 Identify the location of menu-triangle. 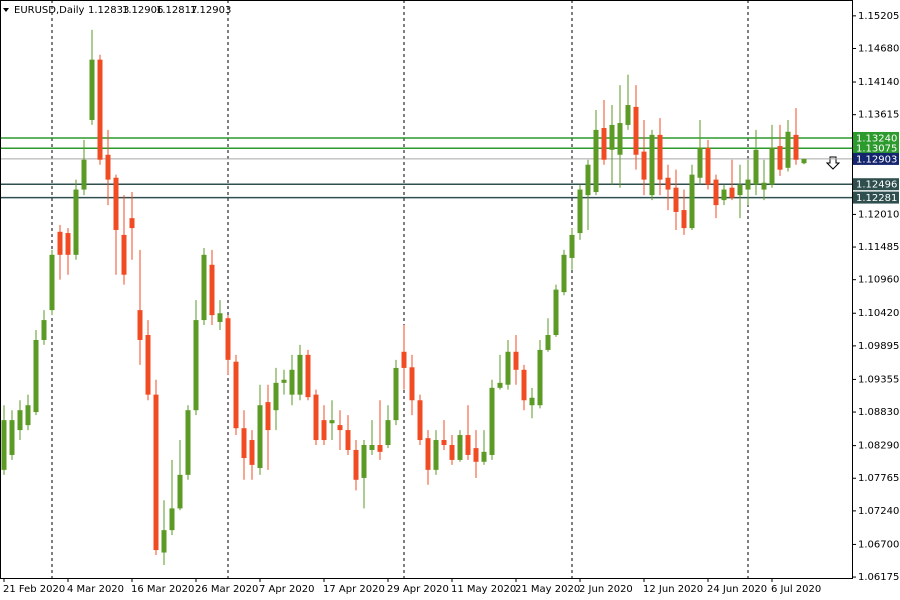
(6, 10).